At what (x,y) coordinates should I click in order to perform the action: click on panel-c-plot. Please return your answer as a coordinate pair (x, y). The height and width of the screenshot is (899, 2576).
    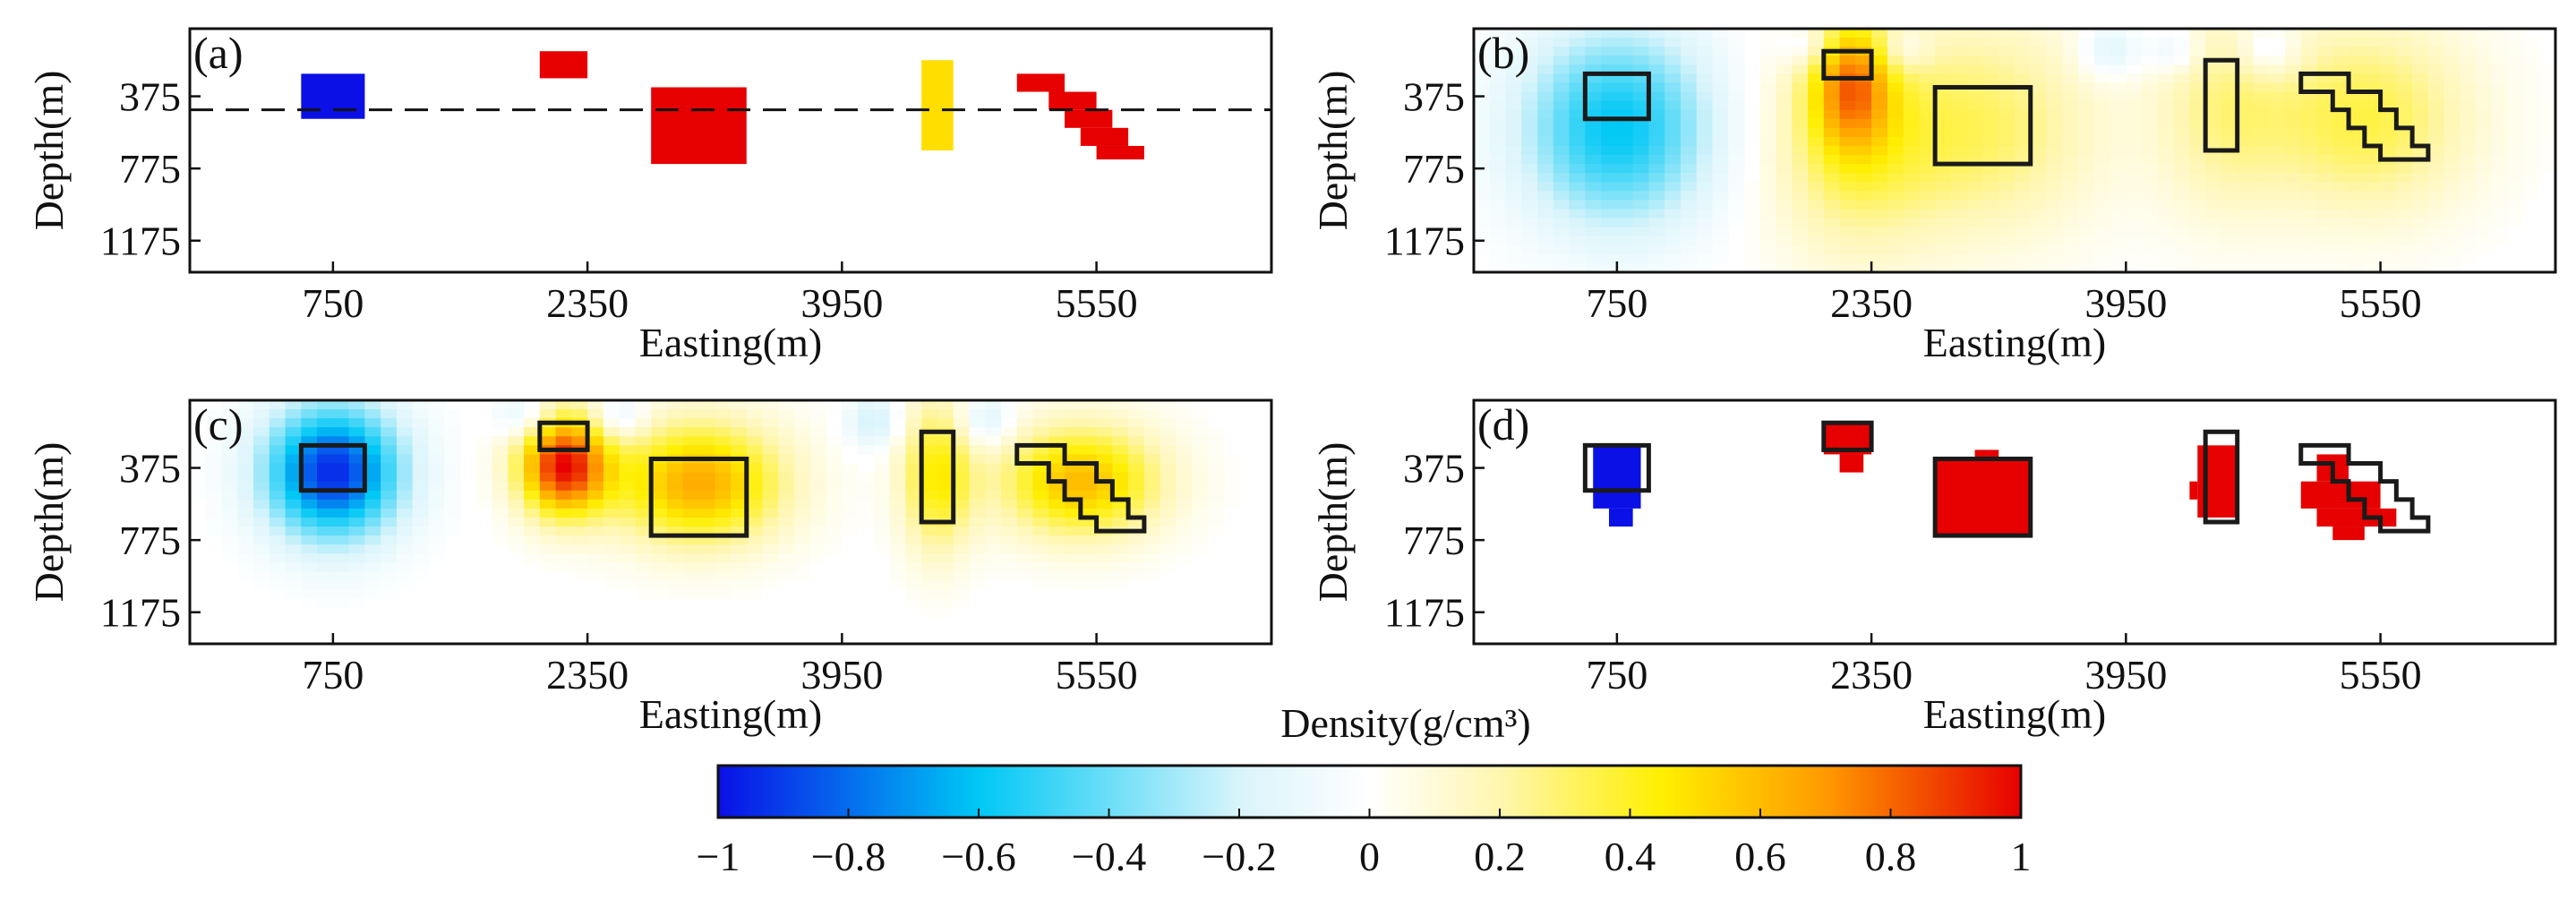
    Looking at the image, I should click on (730, 522).